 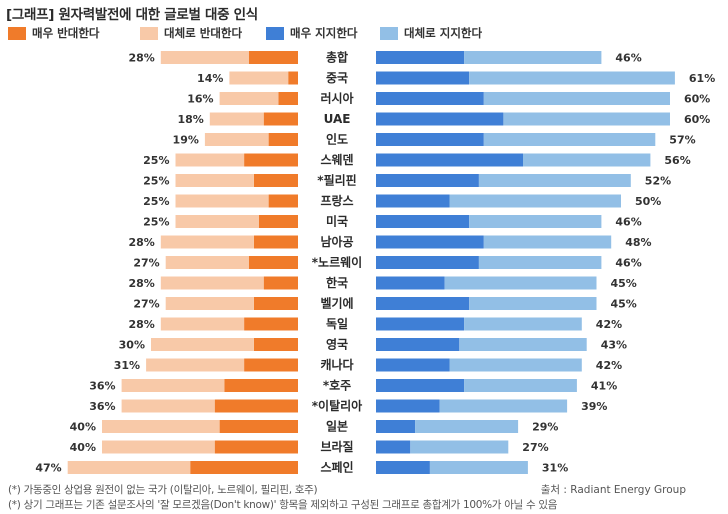 What do you see at coordinates (336, 467) in the screenshot?
I see `country-label: 스페인` at bounding box center [336, 467].